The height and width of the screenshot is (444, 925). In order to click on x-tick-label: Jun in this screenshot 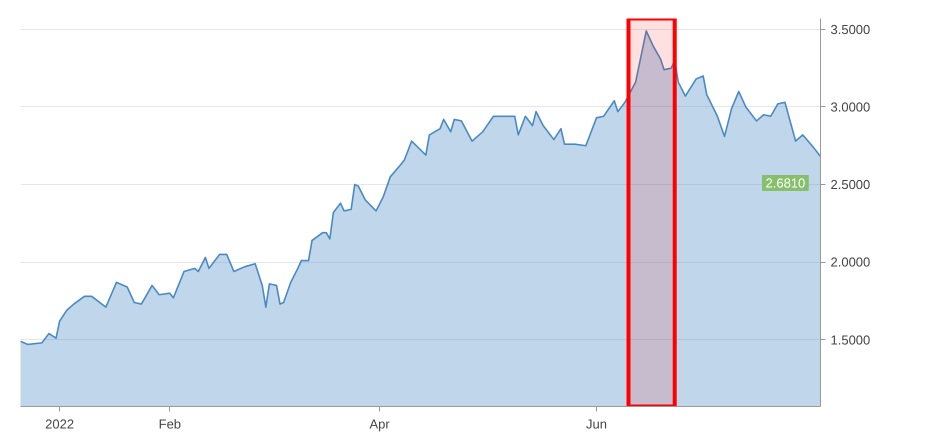, I will do `click(596, 424)`.